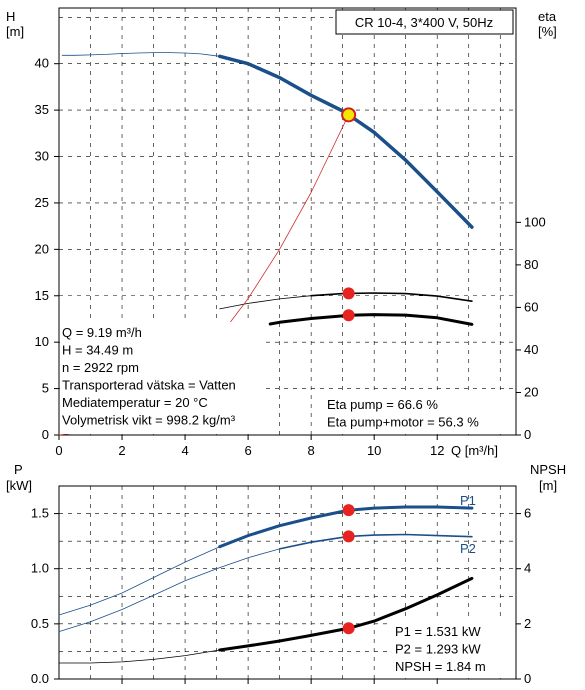 This screenshot has width=585, height=690. I want to click on y-label-power: P, so click(18, 469).